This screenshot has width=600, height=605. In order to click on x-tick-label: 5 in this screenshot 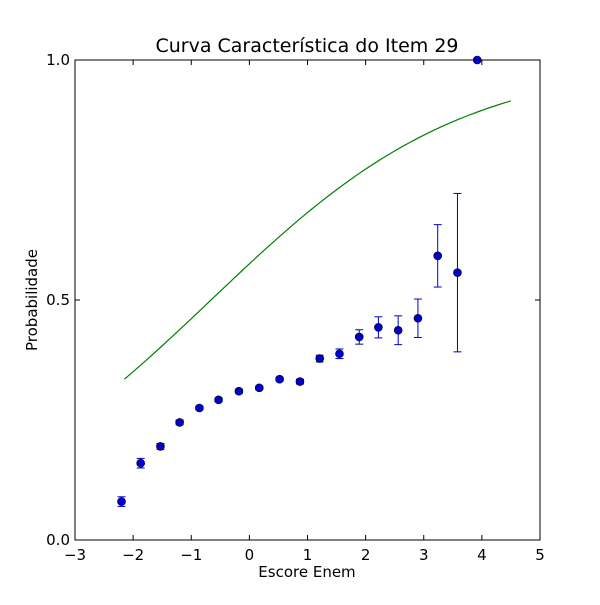, I will do `click(540, 555)`.